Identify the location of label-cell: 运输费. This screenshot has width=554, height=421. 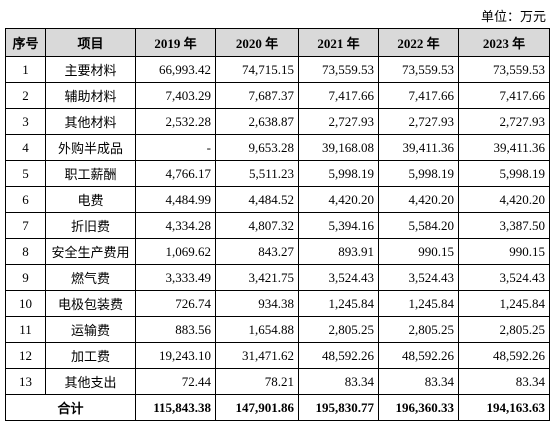
(90, 329).